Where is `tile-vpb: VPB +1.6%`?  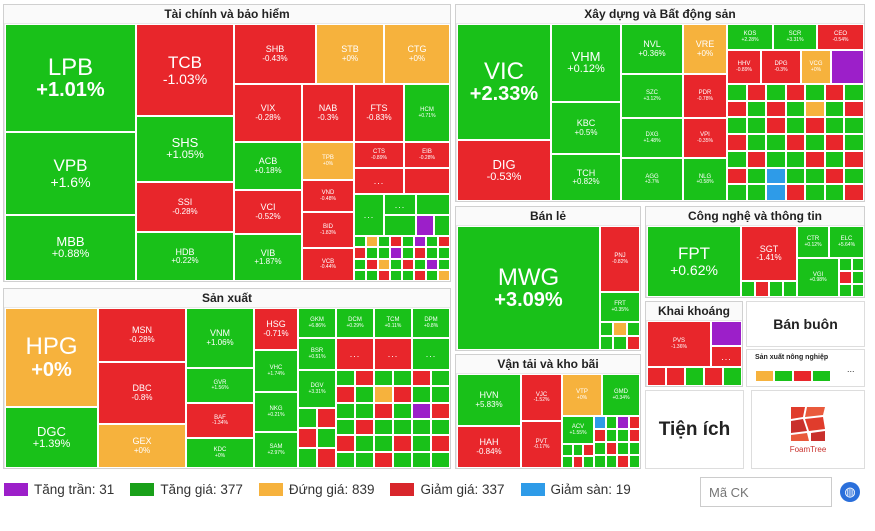 tile-vpb: VPB +1.6% is located at coordinates (70, 173).